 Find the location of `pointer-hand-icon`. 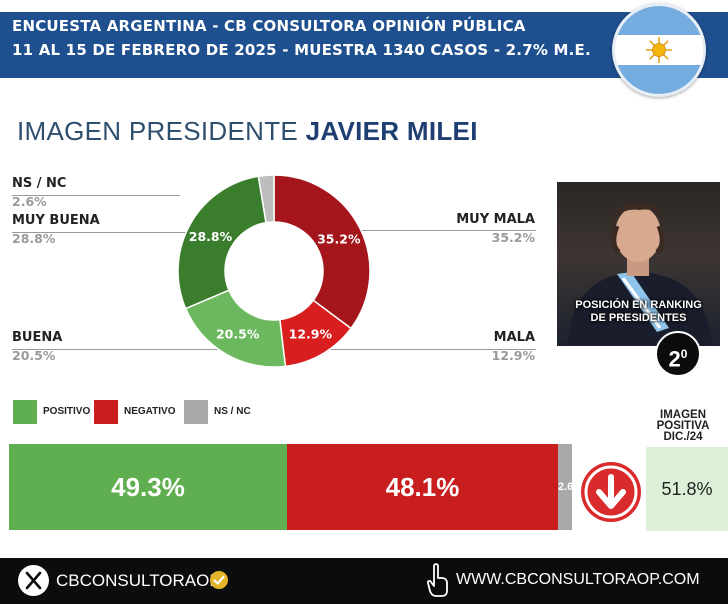

pointer-hand-icon is located at coordinates (437, 580).